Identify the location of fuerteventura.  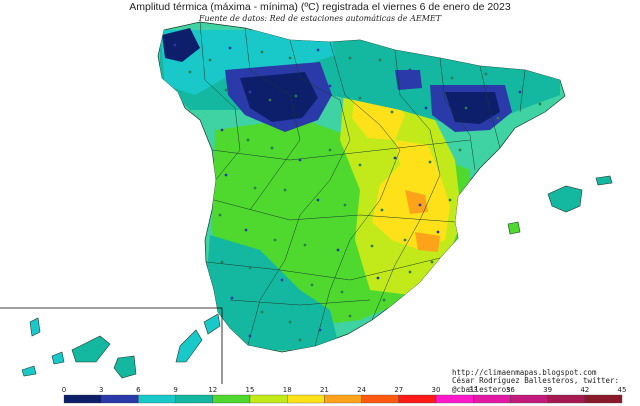
(189, 346).